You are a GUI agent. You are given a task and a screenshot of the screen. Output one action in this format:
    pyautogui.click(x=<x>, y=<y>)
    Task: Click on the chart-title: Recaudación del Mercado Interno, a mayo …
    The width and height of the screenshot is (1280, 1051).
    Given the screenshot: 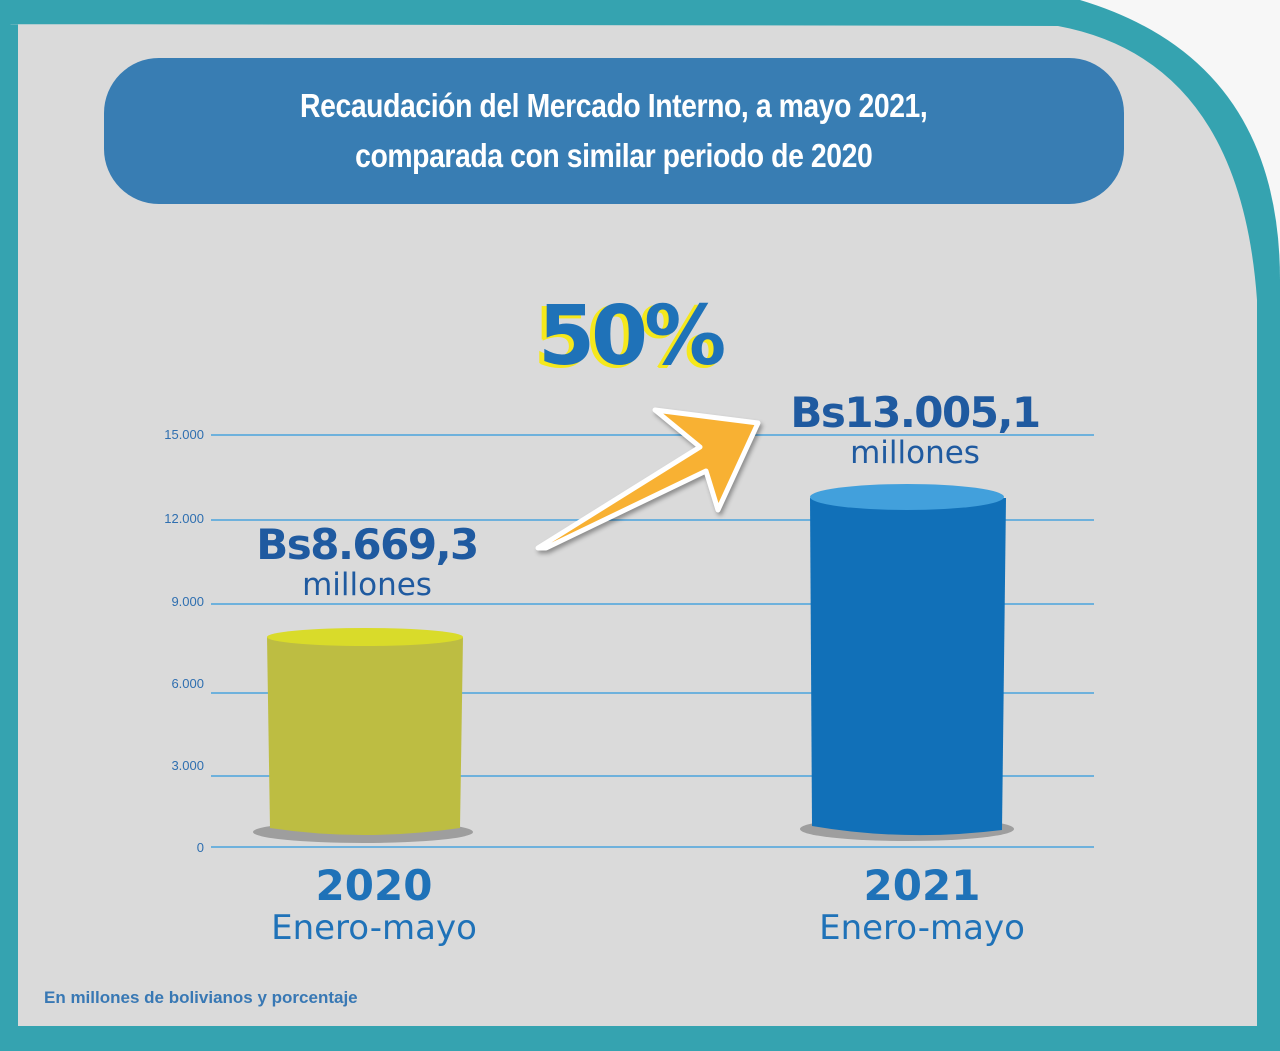 What is the action you would take?
    pyautogui.click(x=614, y=131)
    